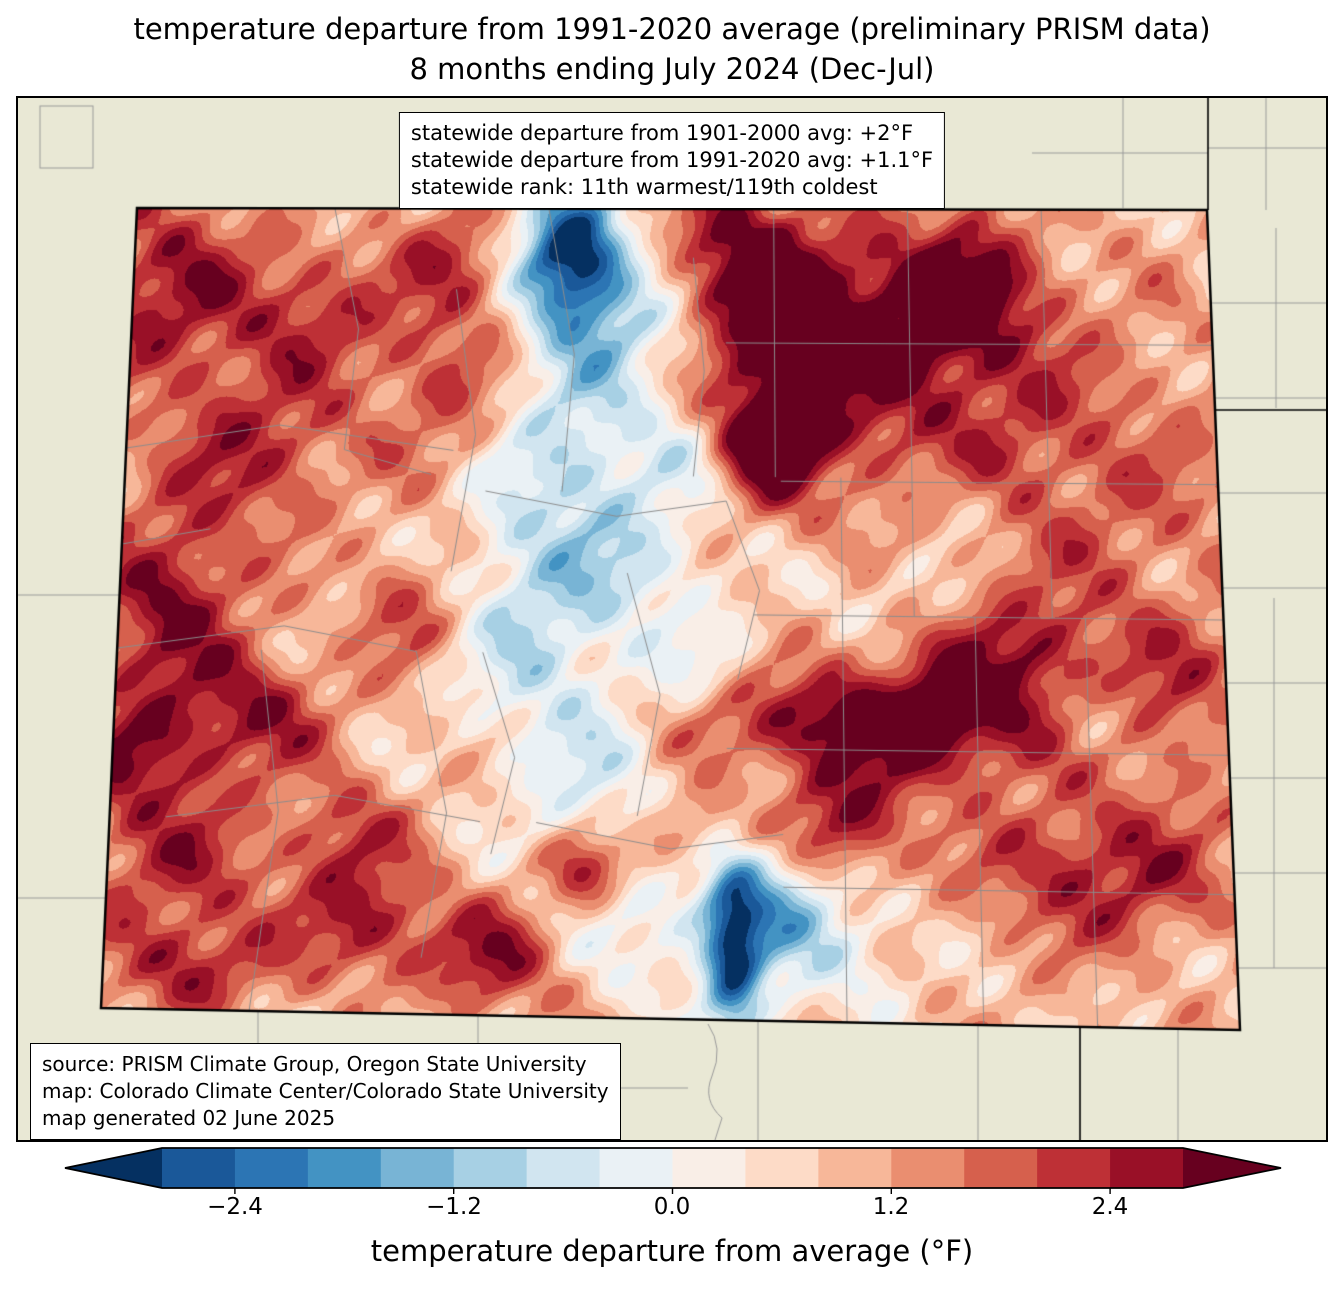  I want to click on colorbar-tick-label: 2.4, so click(1110, 1207).